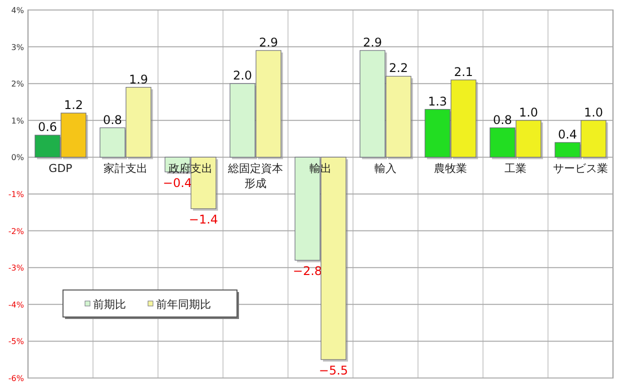  What do you see at coordinates (138, 79) in the screenshot?
I see `data-label: 1.9` at bounding box center [138, 79].